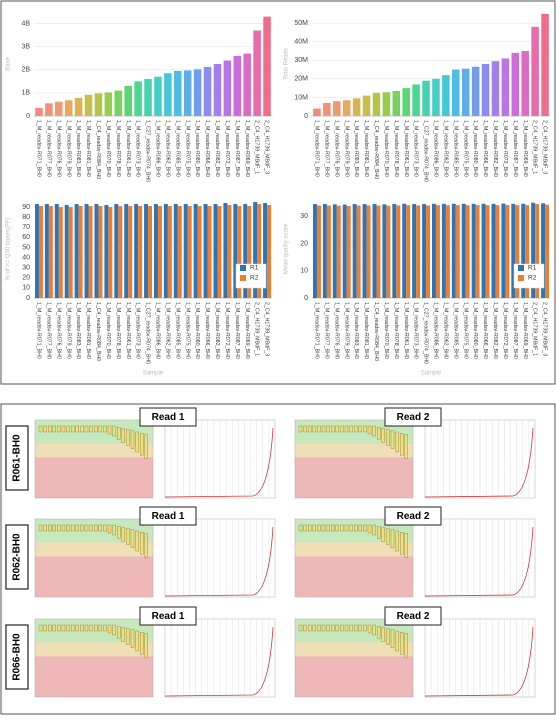 The height and width of the screenshot is (721, 556). I want to click on y-tick-label: 30, so click(304, 216).